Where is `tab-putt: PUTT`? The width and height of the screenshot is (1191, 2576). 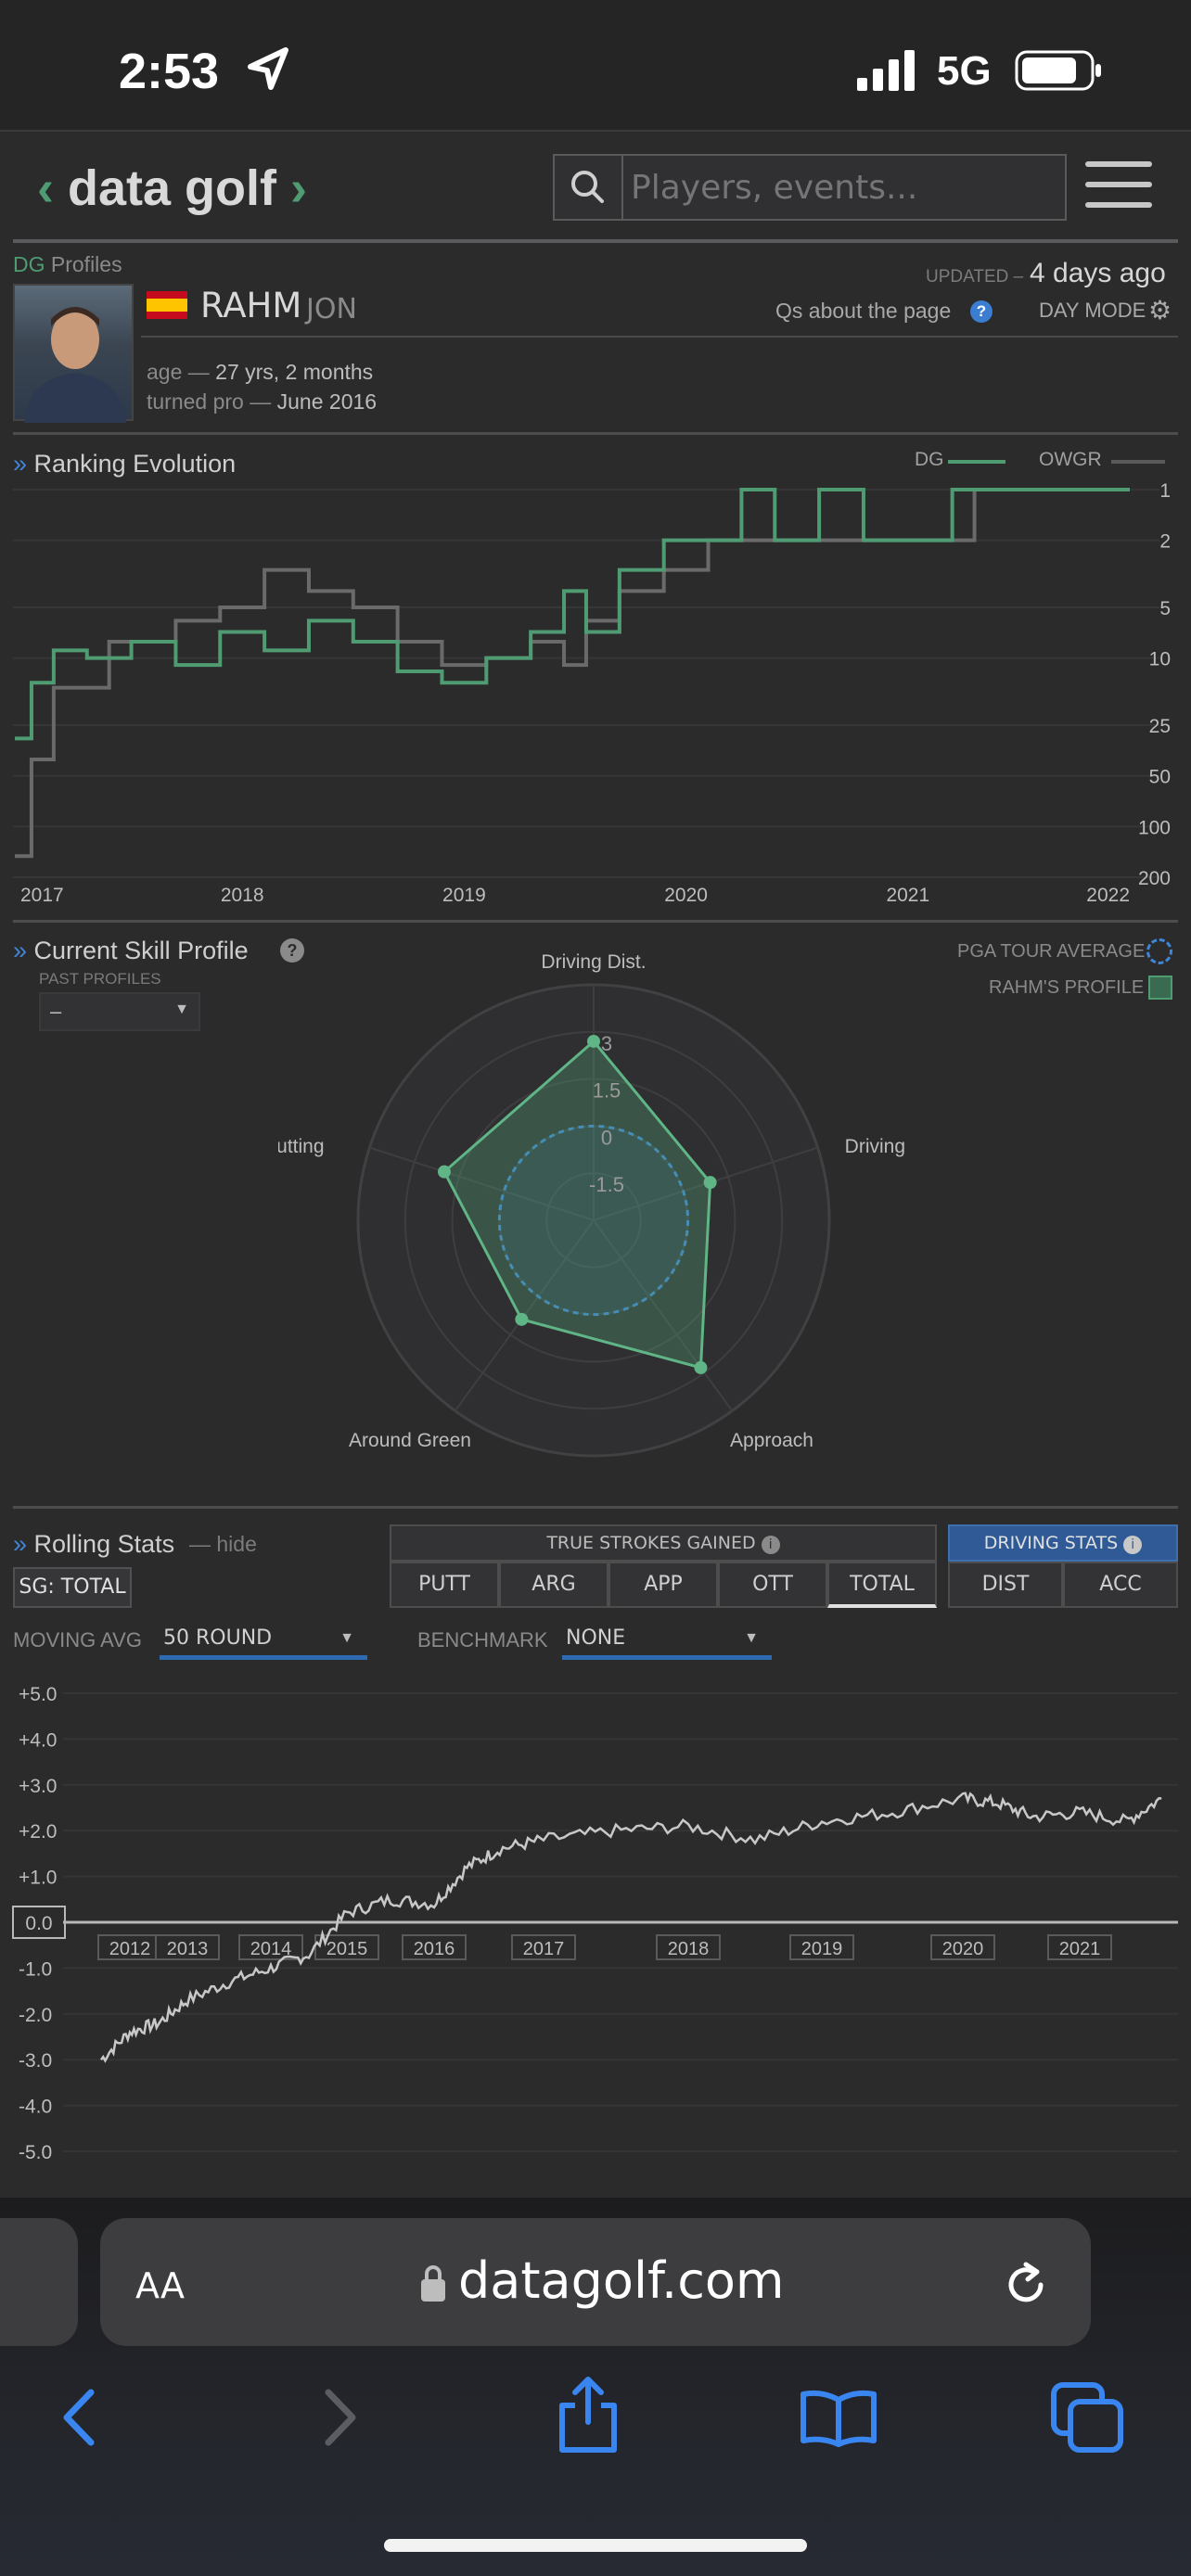 tab-putt: PUTT is located at coordinates (444, 1585).